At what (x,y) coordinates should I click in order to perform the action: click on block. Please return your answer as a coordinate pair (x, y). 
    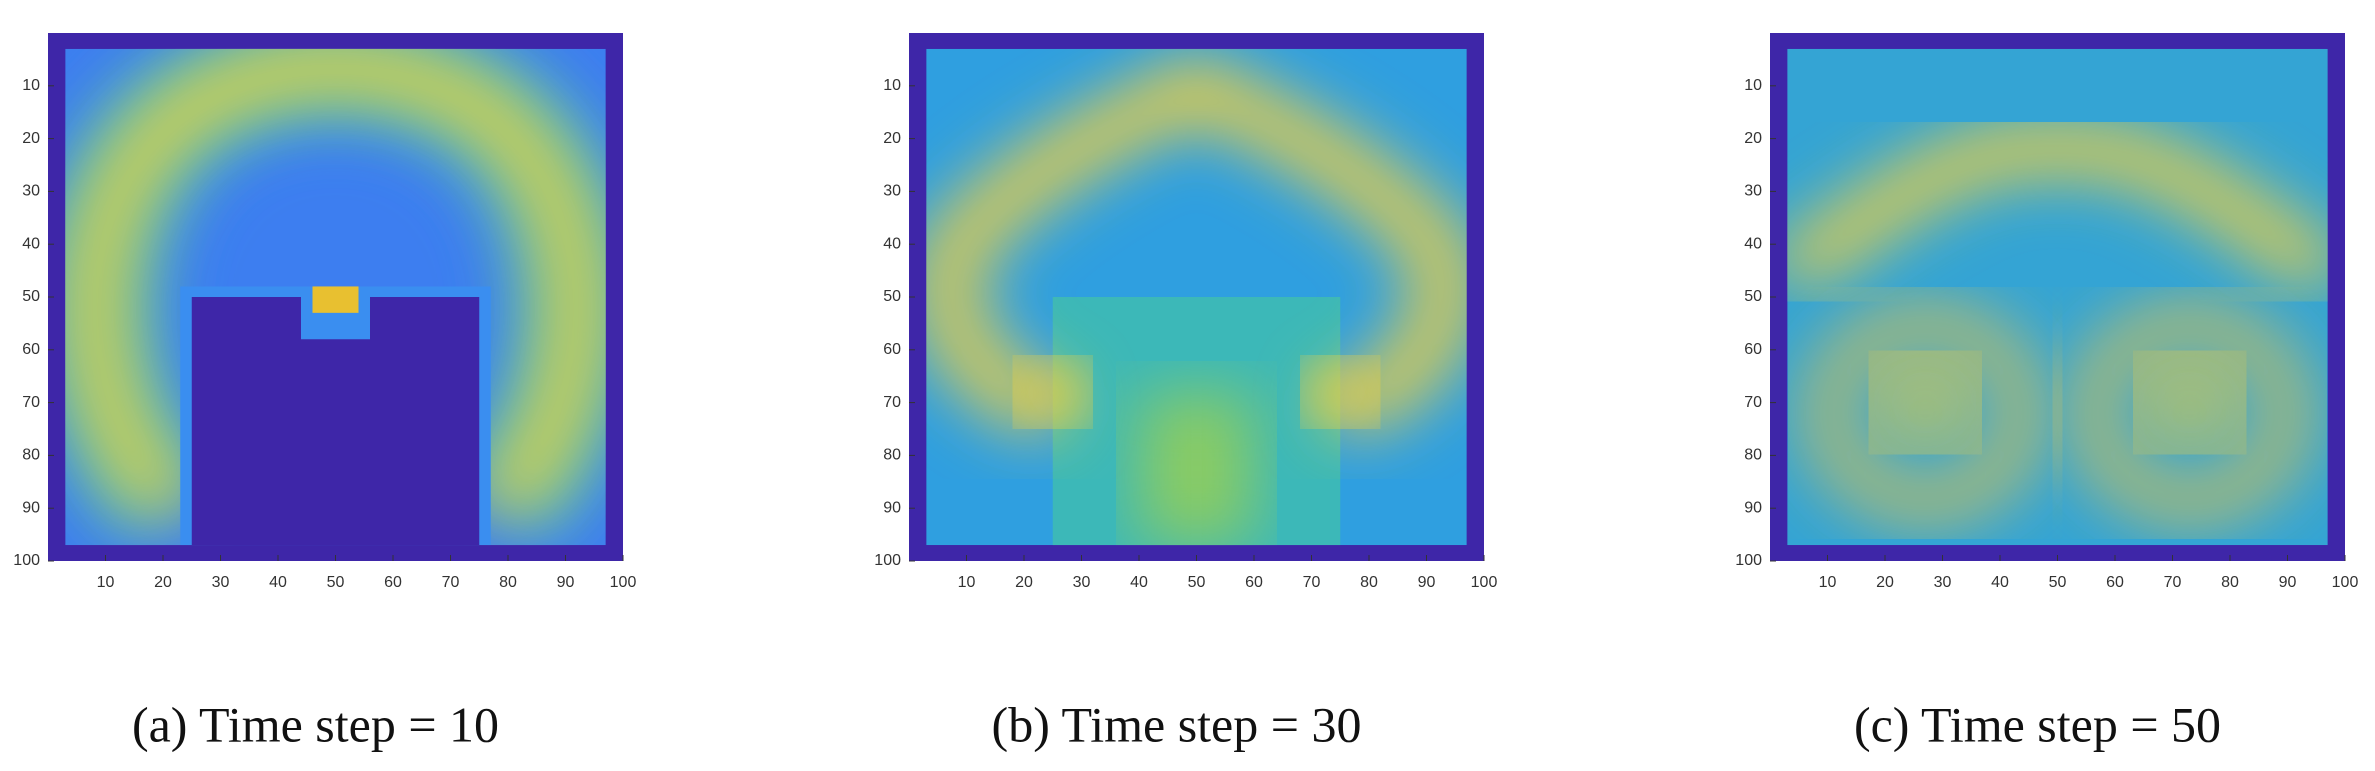
    Looking at the image, I should click on (335, 421).